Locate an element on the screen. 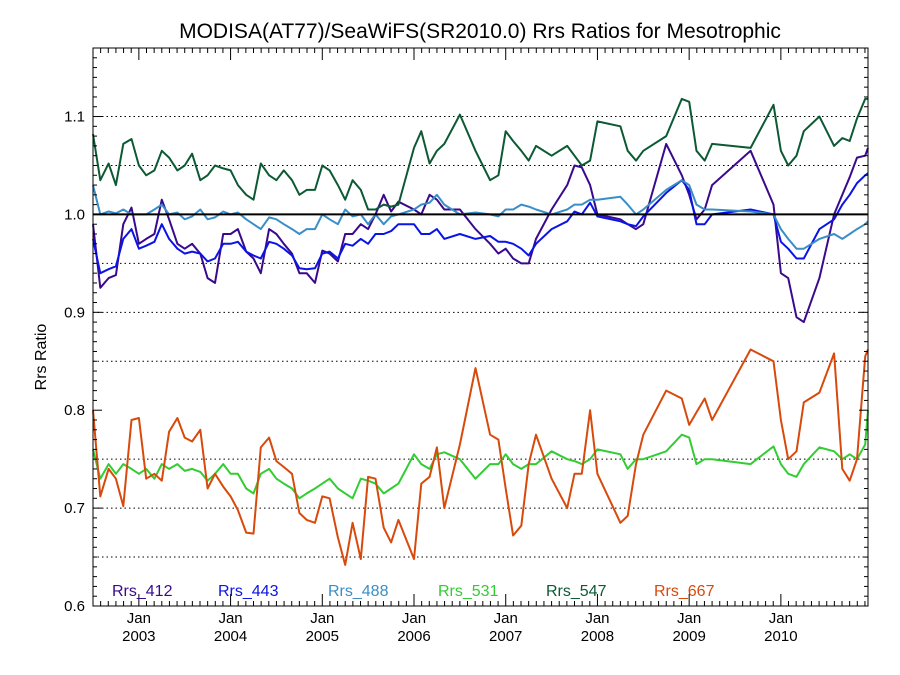 The height and width of the screenshot is (675, 900). y-tick-label: 1.1 is located at coordinates (74, 117).